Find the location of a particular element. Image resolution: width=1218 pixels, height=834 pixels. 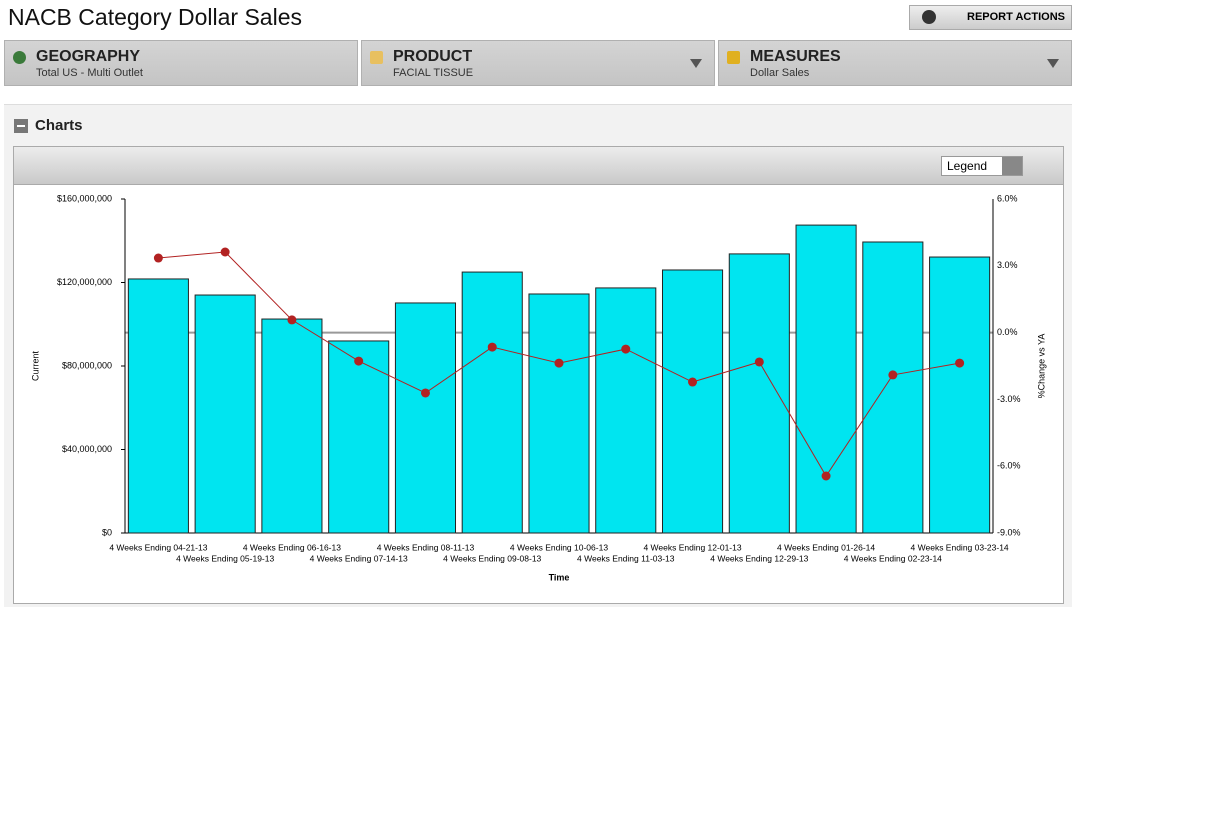

y-tick-label: $160,000,000 is located at coordinates (84, 198).